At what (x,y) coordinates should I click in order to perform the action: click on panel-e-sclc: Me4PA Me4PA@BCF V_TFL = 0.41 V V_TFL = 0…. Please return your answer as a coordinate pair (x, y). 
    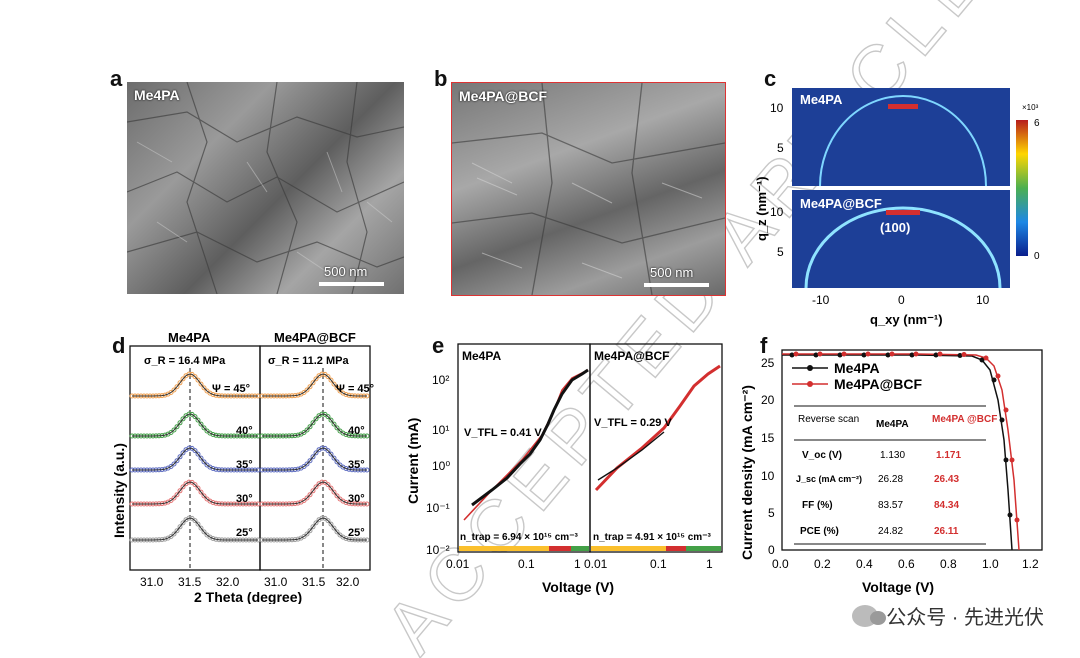
    Looking at the image, I should click on (564, 469).